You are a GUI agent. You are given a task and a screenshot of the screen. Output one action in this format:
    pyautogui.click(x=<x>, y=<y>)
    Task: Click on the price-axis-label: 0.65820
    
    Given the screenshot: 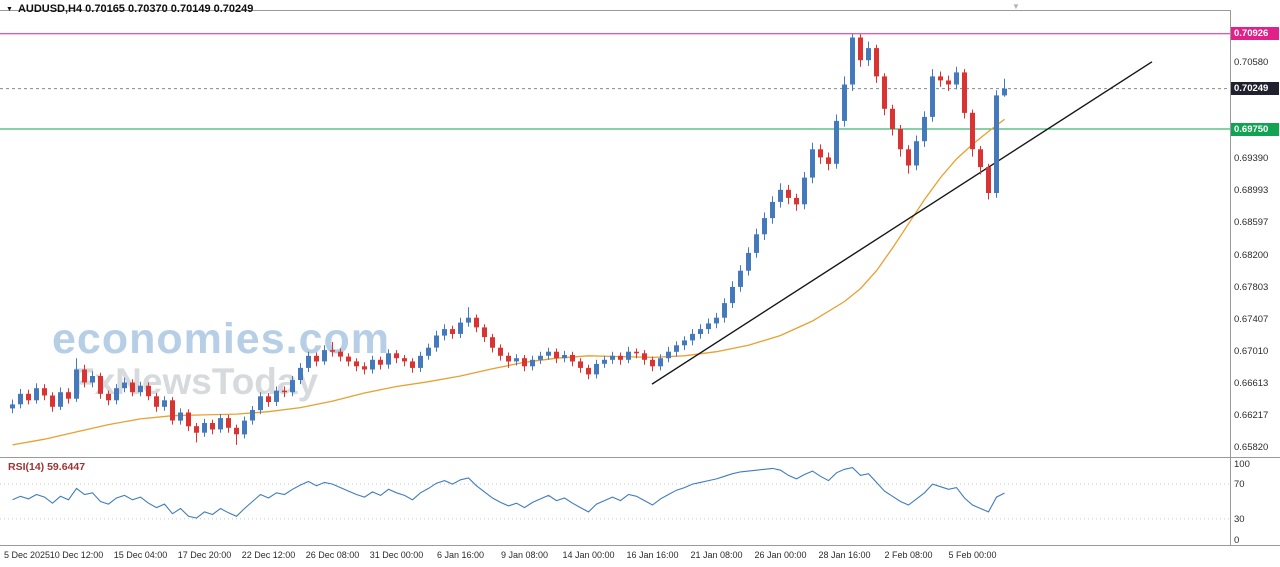 What is the action you would take?
    pyautogui.click(x=1251, y=448)
    